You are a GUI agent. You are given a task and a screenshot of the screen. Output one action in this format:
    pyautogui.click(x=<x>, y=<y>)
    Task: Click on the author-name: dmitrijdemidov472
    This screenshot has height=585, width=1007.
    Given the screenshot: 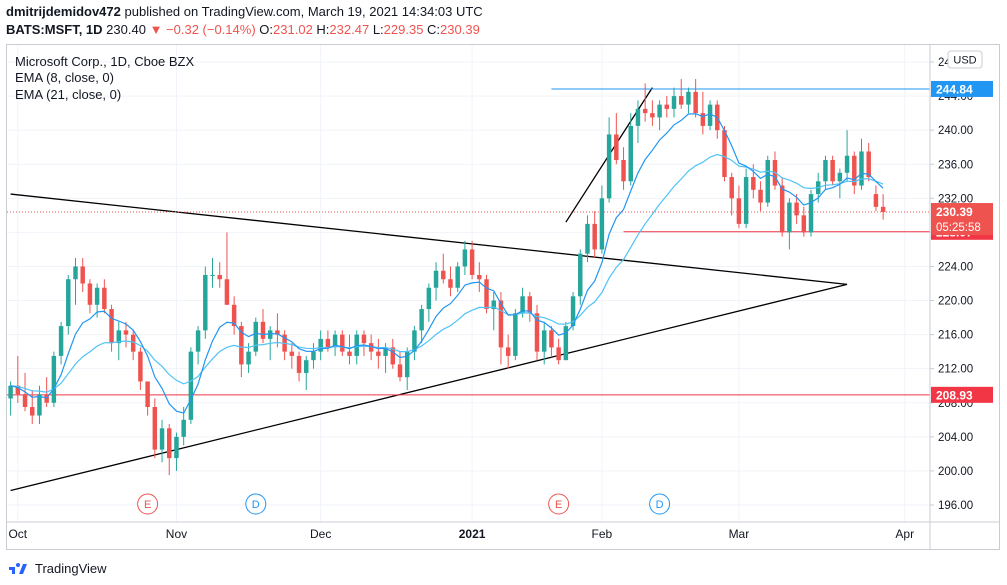 What is the action you would take?
    pyautogui.click(x=63, y=11)
    